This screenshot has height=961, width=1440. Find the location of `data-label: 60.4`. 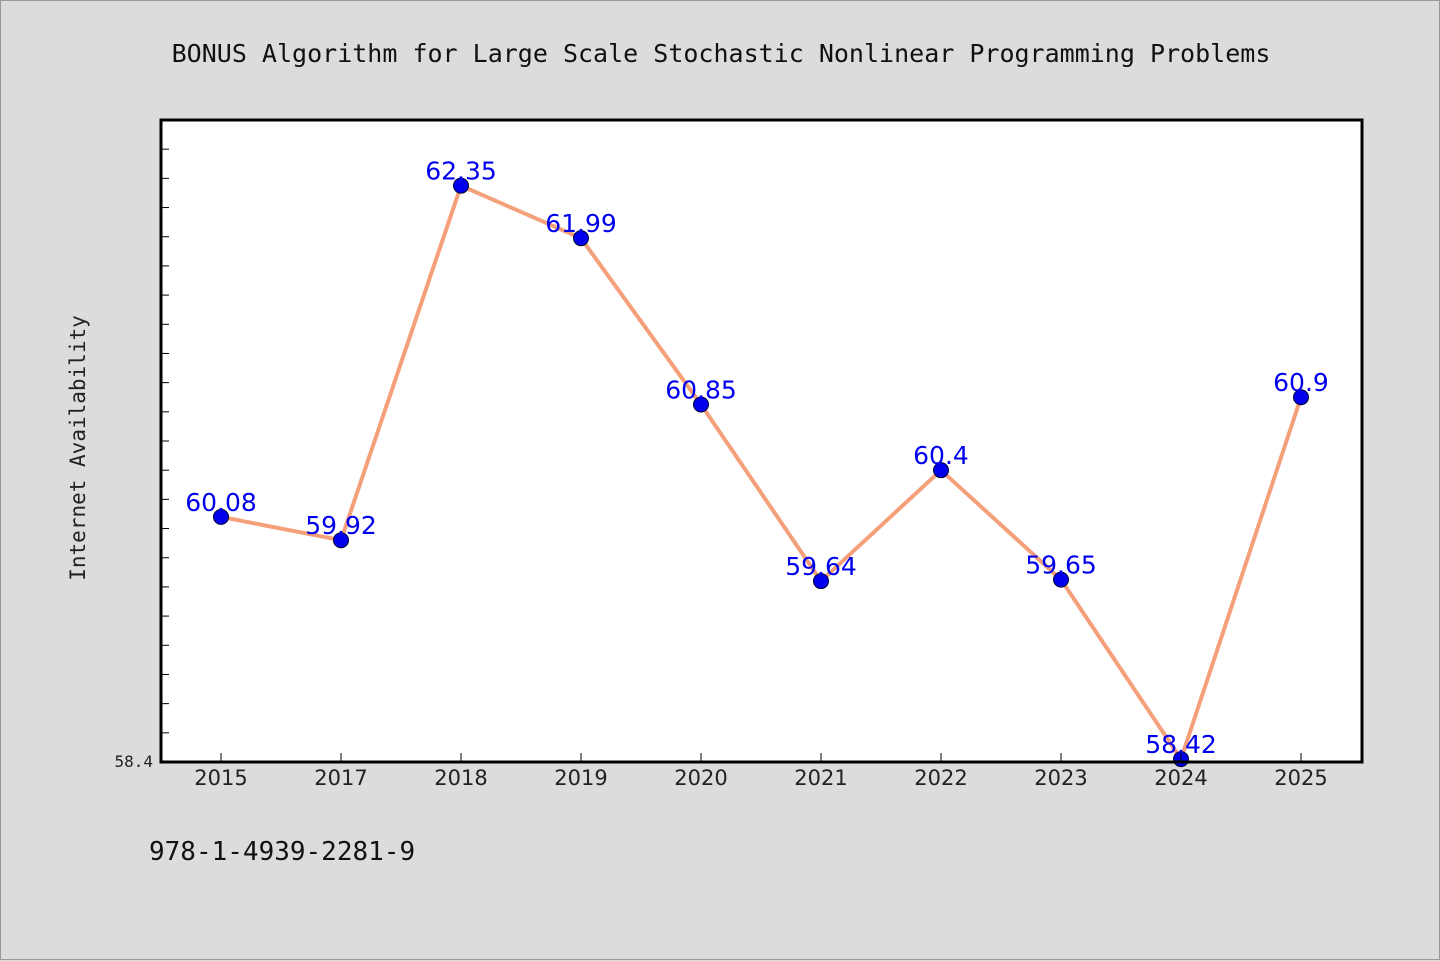

data-label: 60.4 is located at coordinates (941, 455).